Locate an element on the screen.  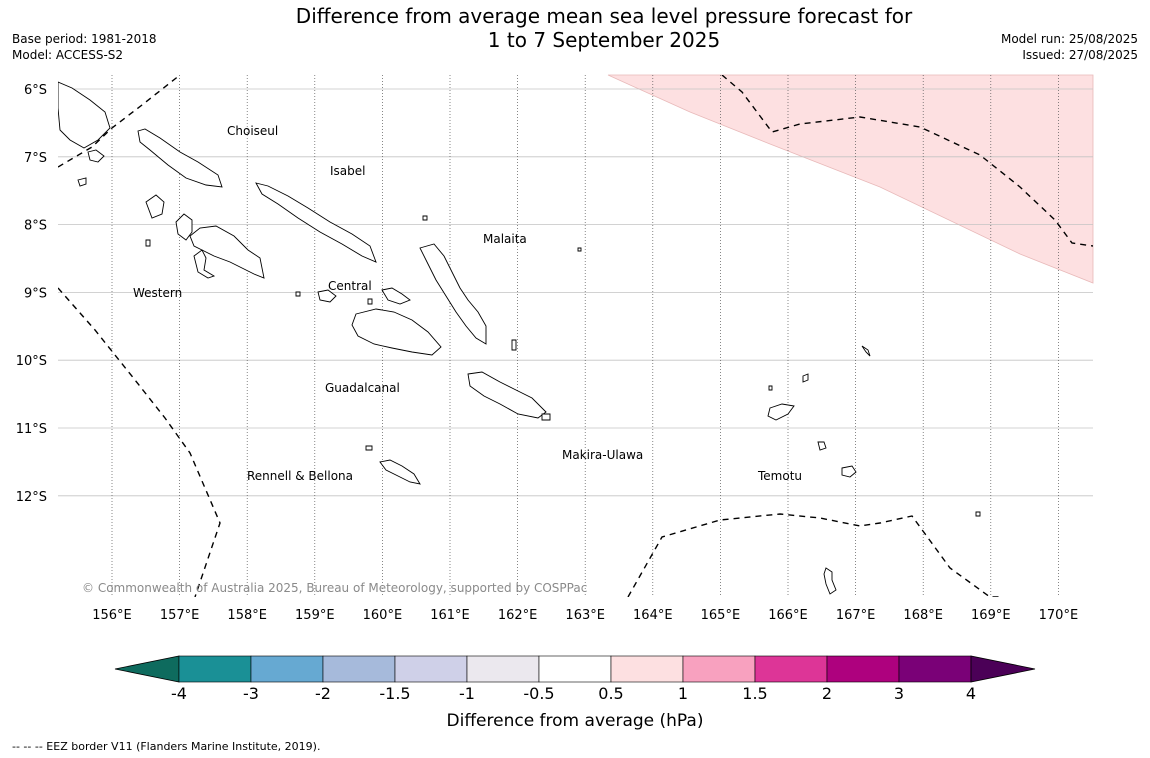
region-label-temotu: Temotu is located at coordinates (779, 476).